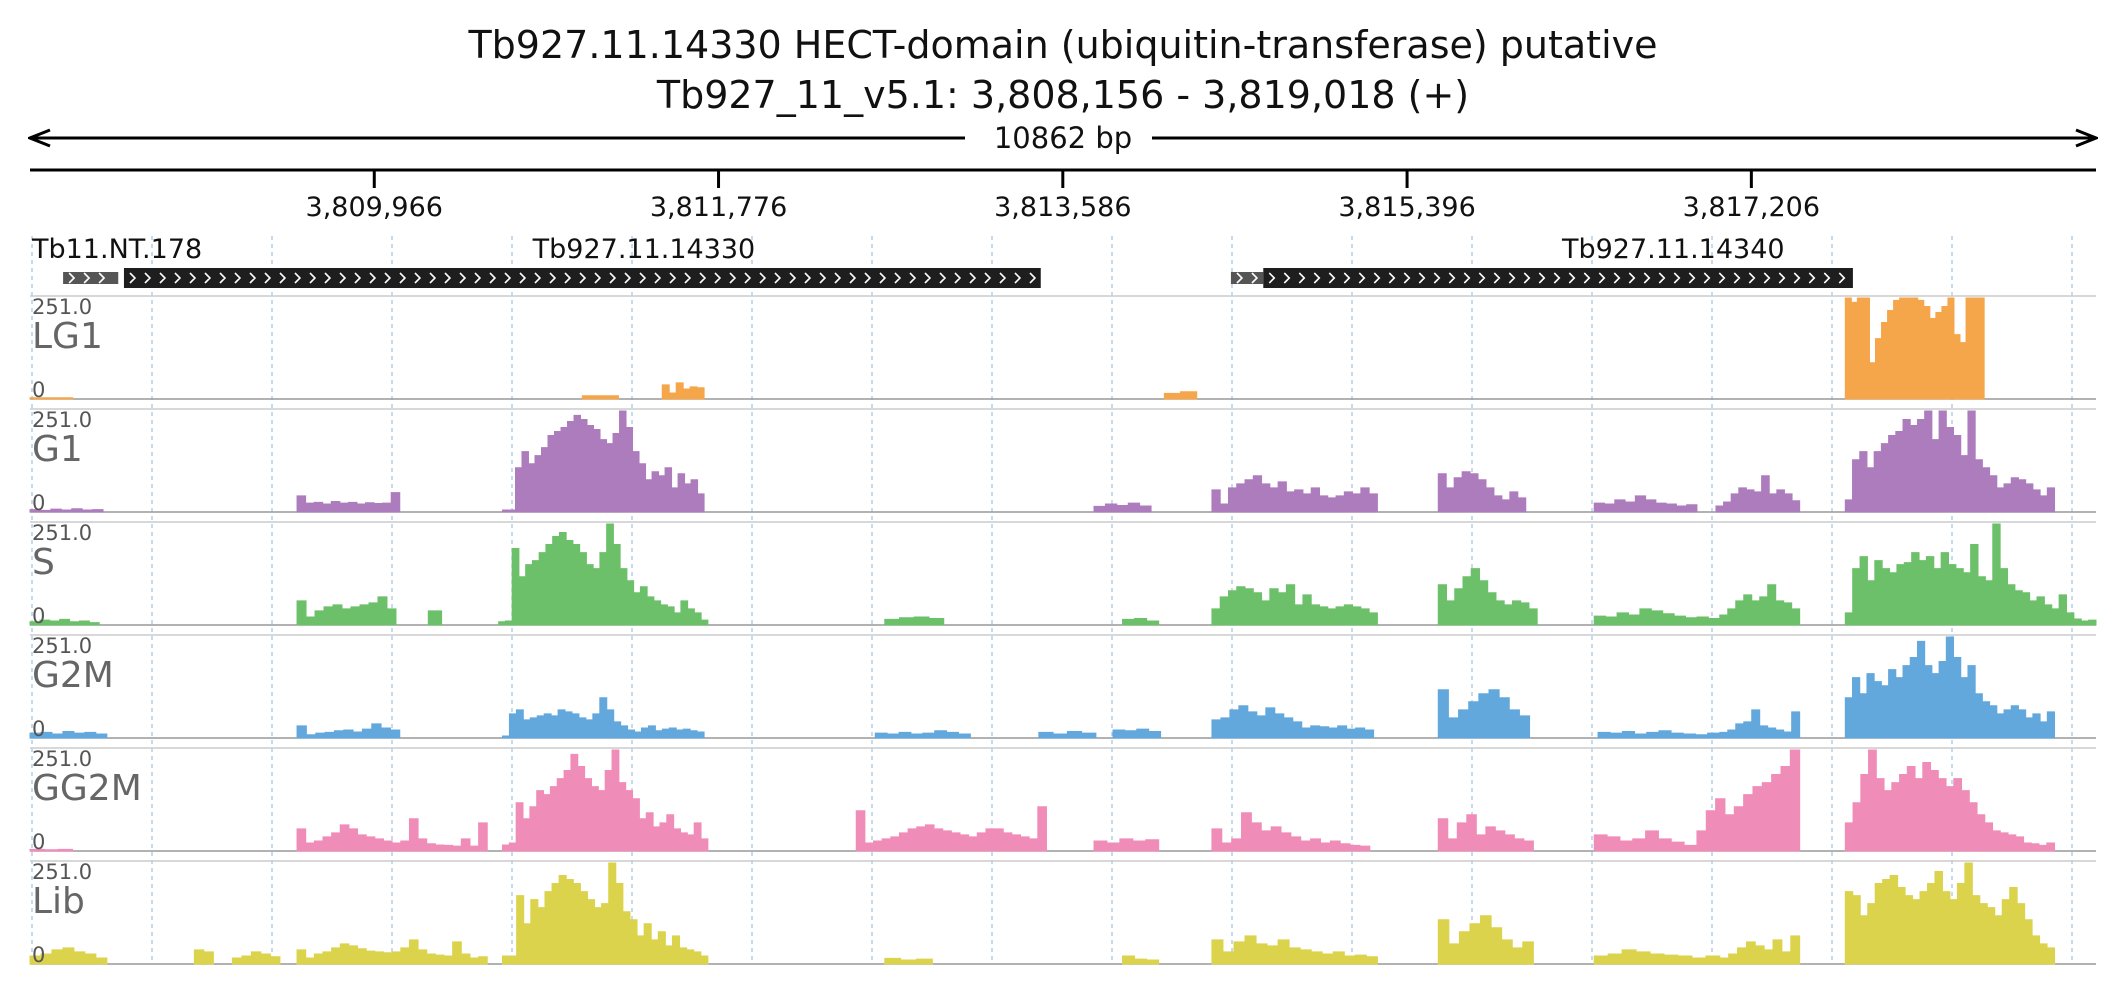 The height and width of the screenshot is (1000, 2126). What do you see at coordinates (58, 901) in the screenshot?
I see `track-name: Lib` at bounding box center [58, 901].